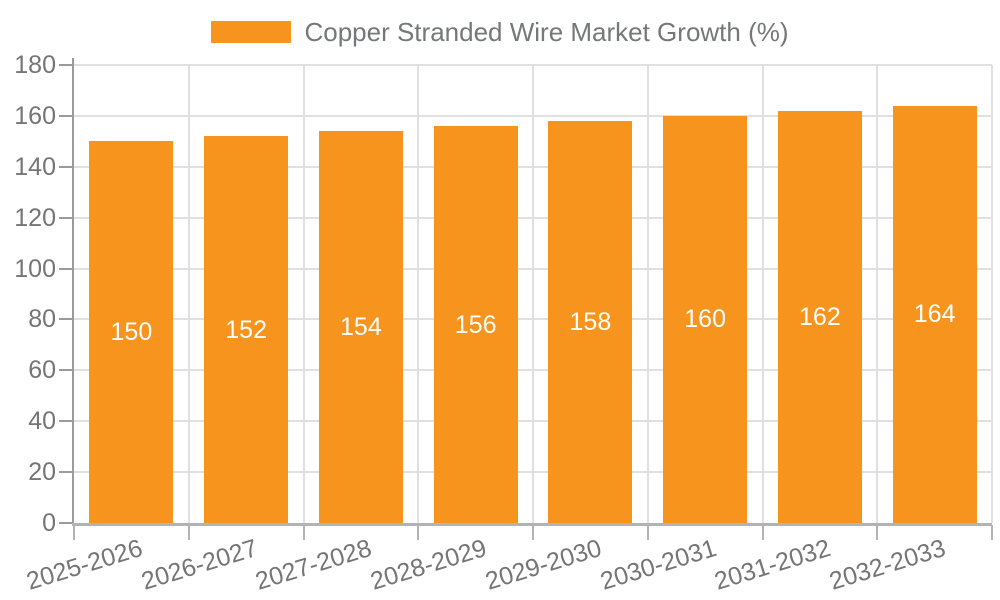 The height and width of the screenshot is (600, 1000). I want to click on y-axis-tick-label: 40, so click(42, 421).